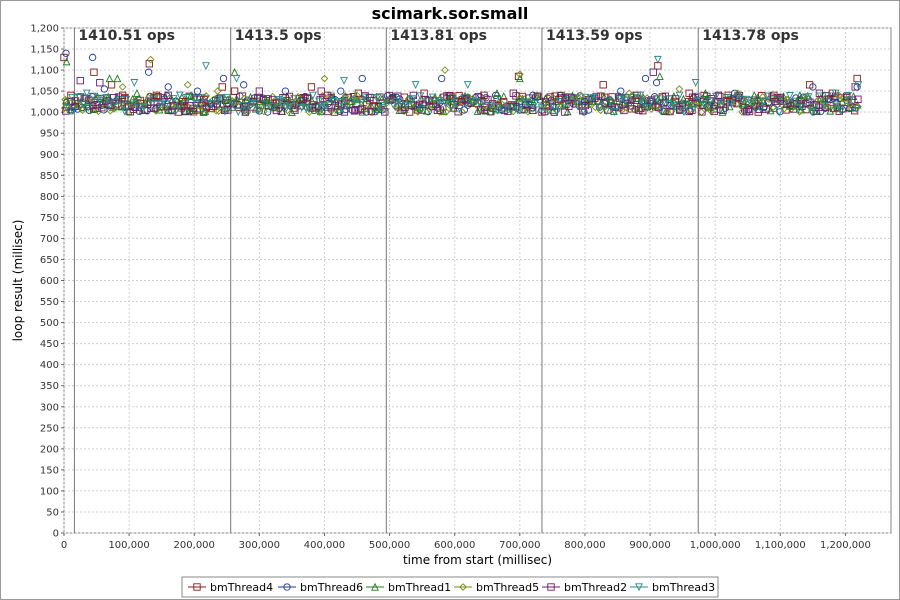  I want to click on series-bmThread3, so click(472, 77).